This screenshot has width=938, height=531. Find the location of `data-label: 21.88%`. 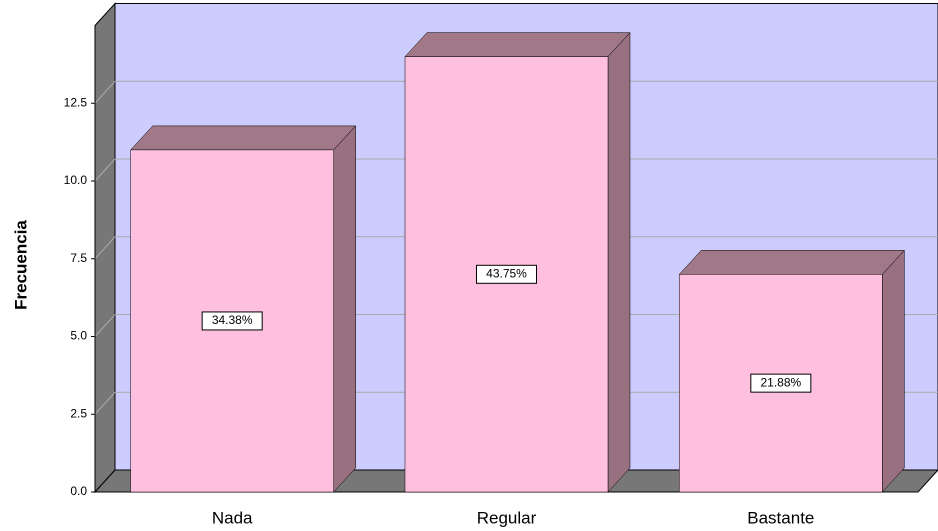

data-label: 21.88% is located at coordinates (780, 382).